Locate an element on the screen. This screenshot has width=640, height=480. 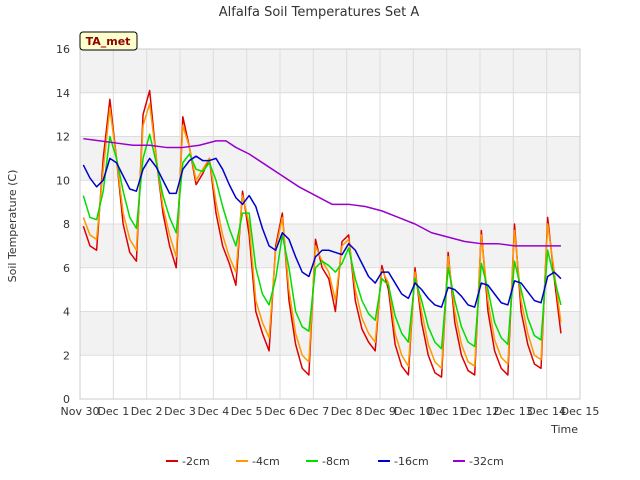
x-tick-label: Dec 9 is located at coordinates (380, 411).